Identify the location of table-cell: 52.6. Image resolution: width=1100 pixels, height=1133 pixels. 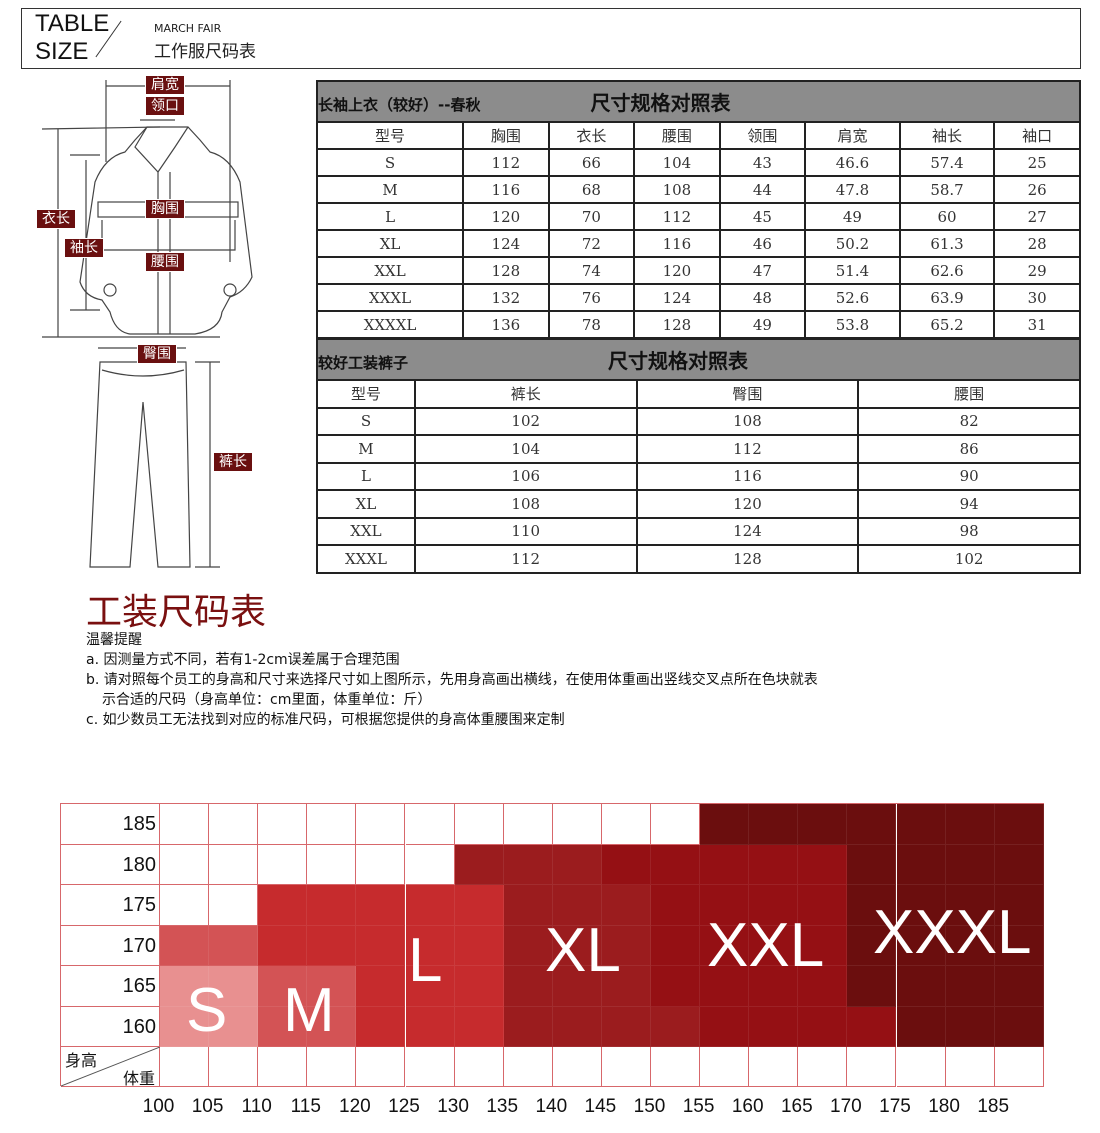
(852, 297).